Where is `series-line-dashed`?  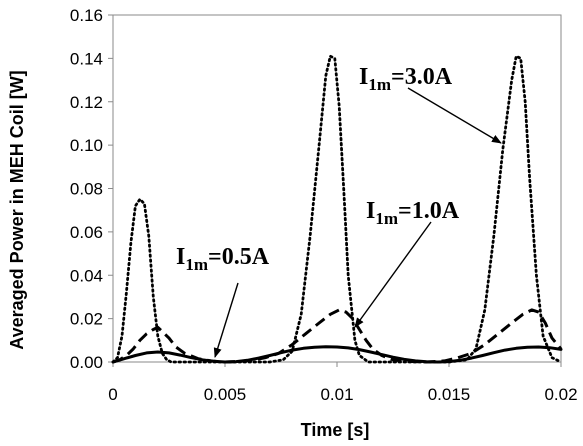
series-line-dashed is located at coordinates (337, 336).